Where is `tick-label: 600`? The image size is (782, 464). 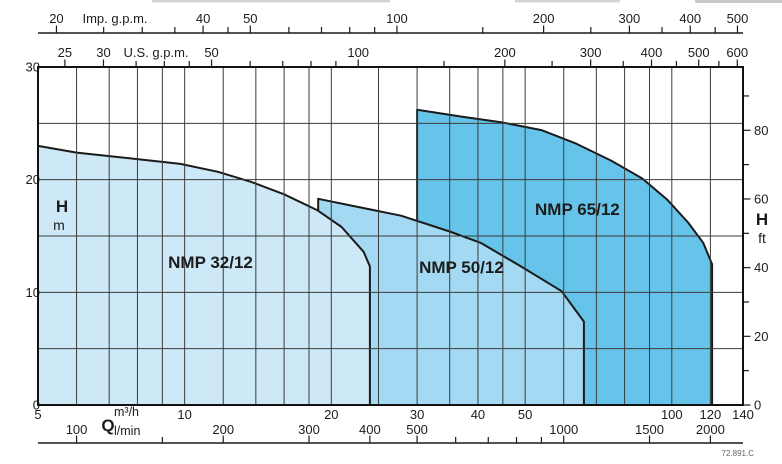
tick-label: 600 is located at coordinates (737, 52).